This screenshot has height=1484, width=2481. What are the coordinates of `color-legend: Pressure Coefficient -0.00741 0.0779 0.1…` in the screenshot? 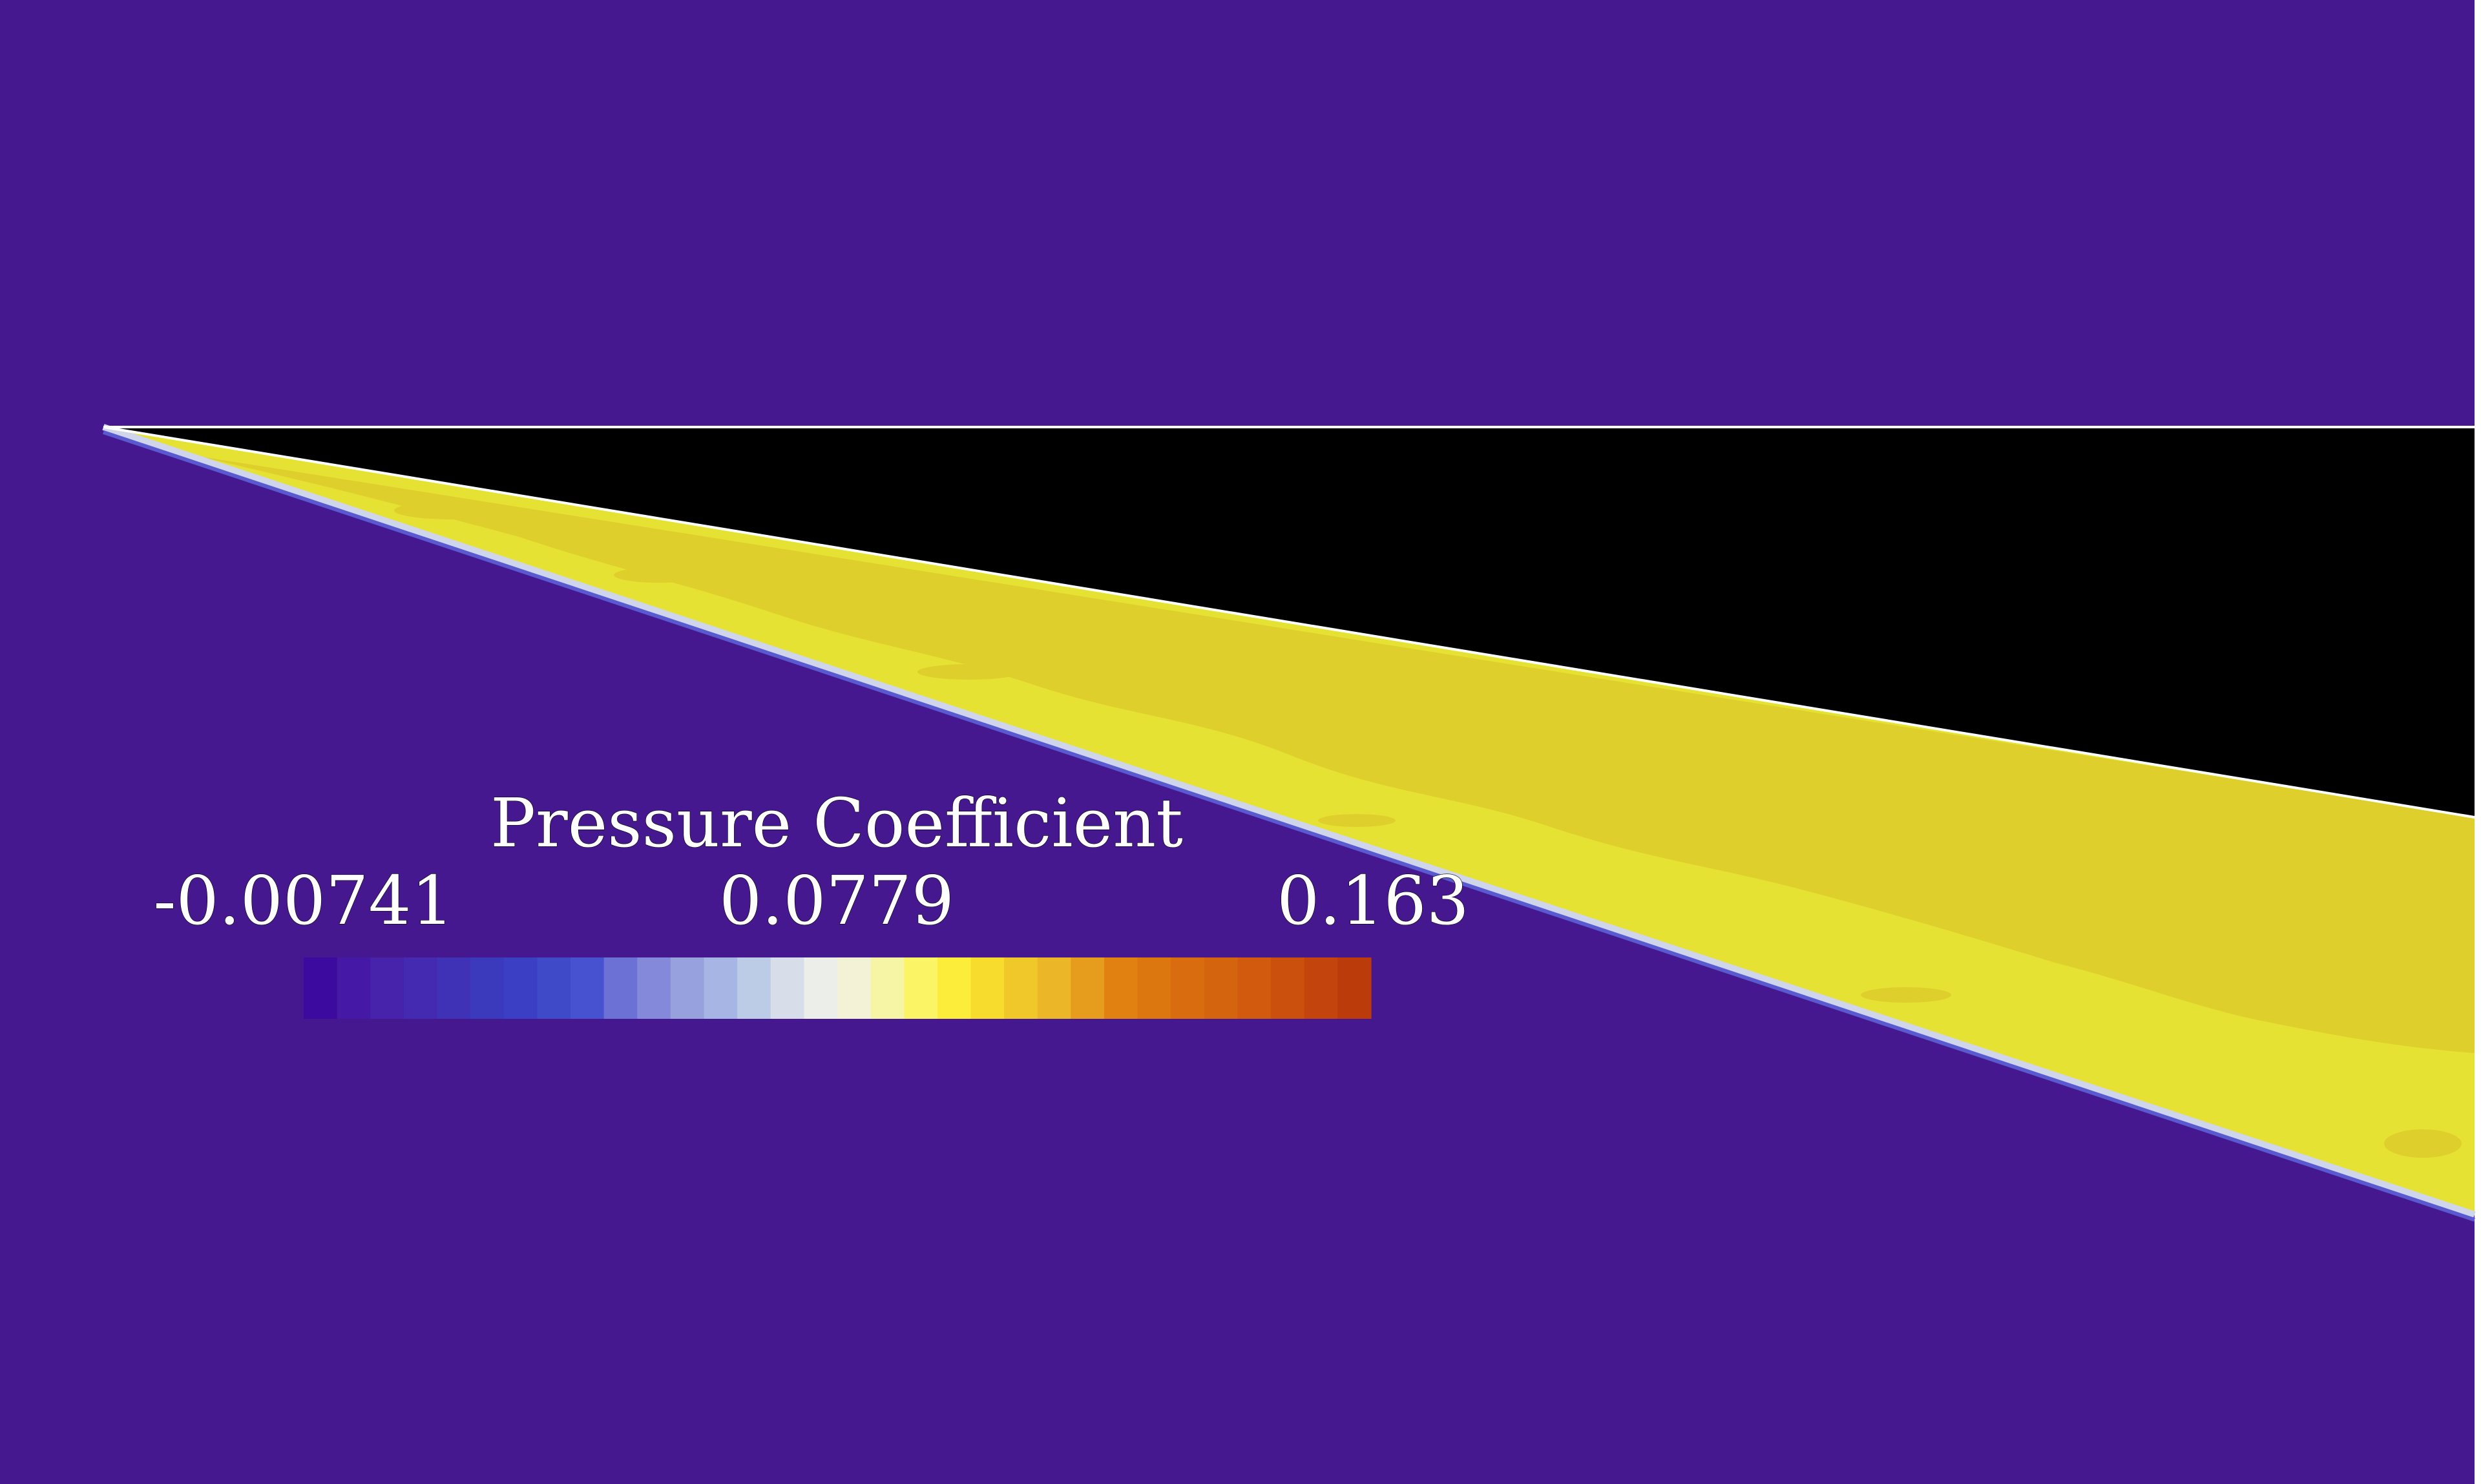 It's located at (811, 901).